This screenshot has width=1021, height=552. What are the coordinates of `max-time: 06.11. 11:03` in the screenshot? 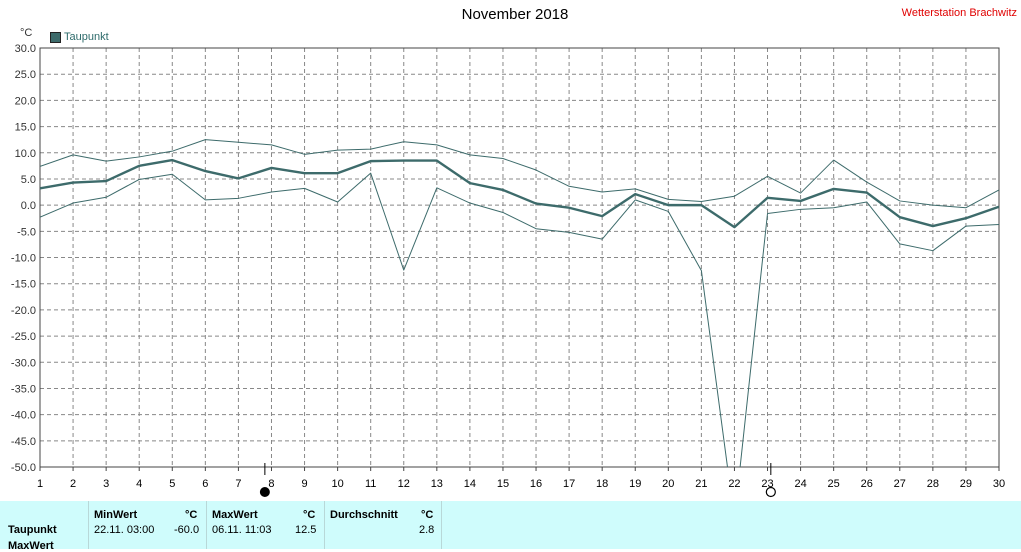 It's located at (242, 530).